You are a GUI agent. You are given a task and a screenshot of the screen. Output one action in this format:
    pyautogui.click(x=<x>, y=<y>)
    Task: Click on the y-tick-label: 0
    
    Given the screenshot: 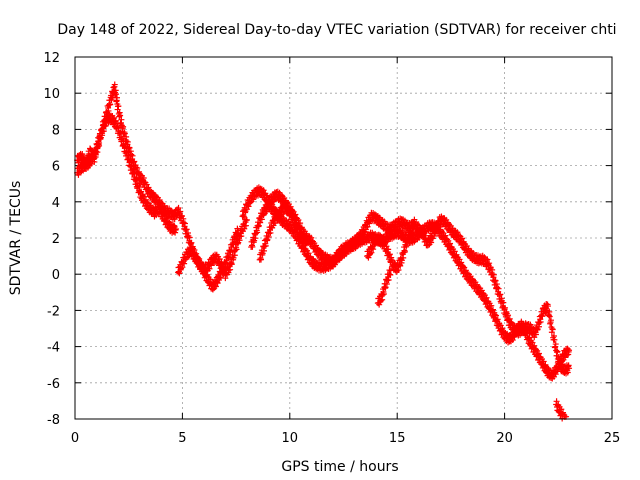 What is the action you would take?
    pyautogui.click(x=56, y=275)
    